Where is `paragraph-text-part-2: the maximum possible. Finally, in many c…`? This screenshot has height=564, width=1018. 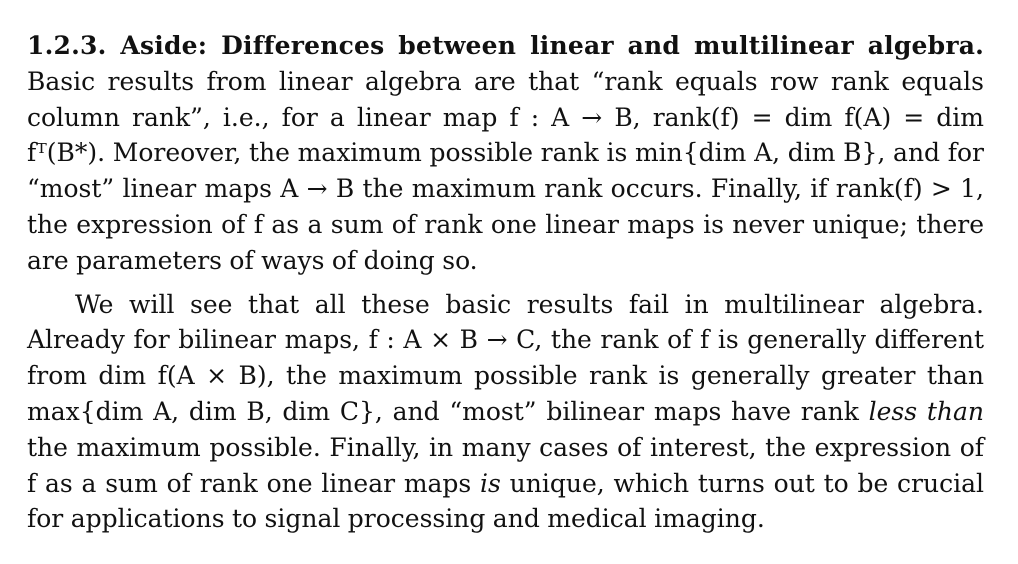 paragraph-text-part-2: the maximum possible. Finally, in many c… is located at coordinates (505, 465).